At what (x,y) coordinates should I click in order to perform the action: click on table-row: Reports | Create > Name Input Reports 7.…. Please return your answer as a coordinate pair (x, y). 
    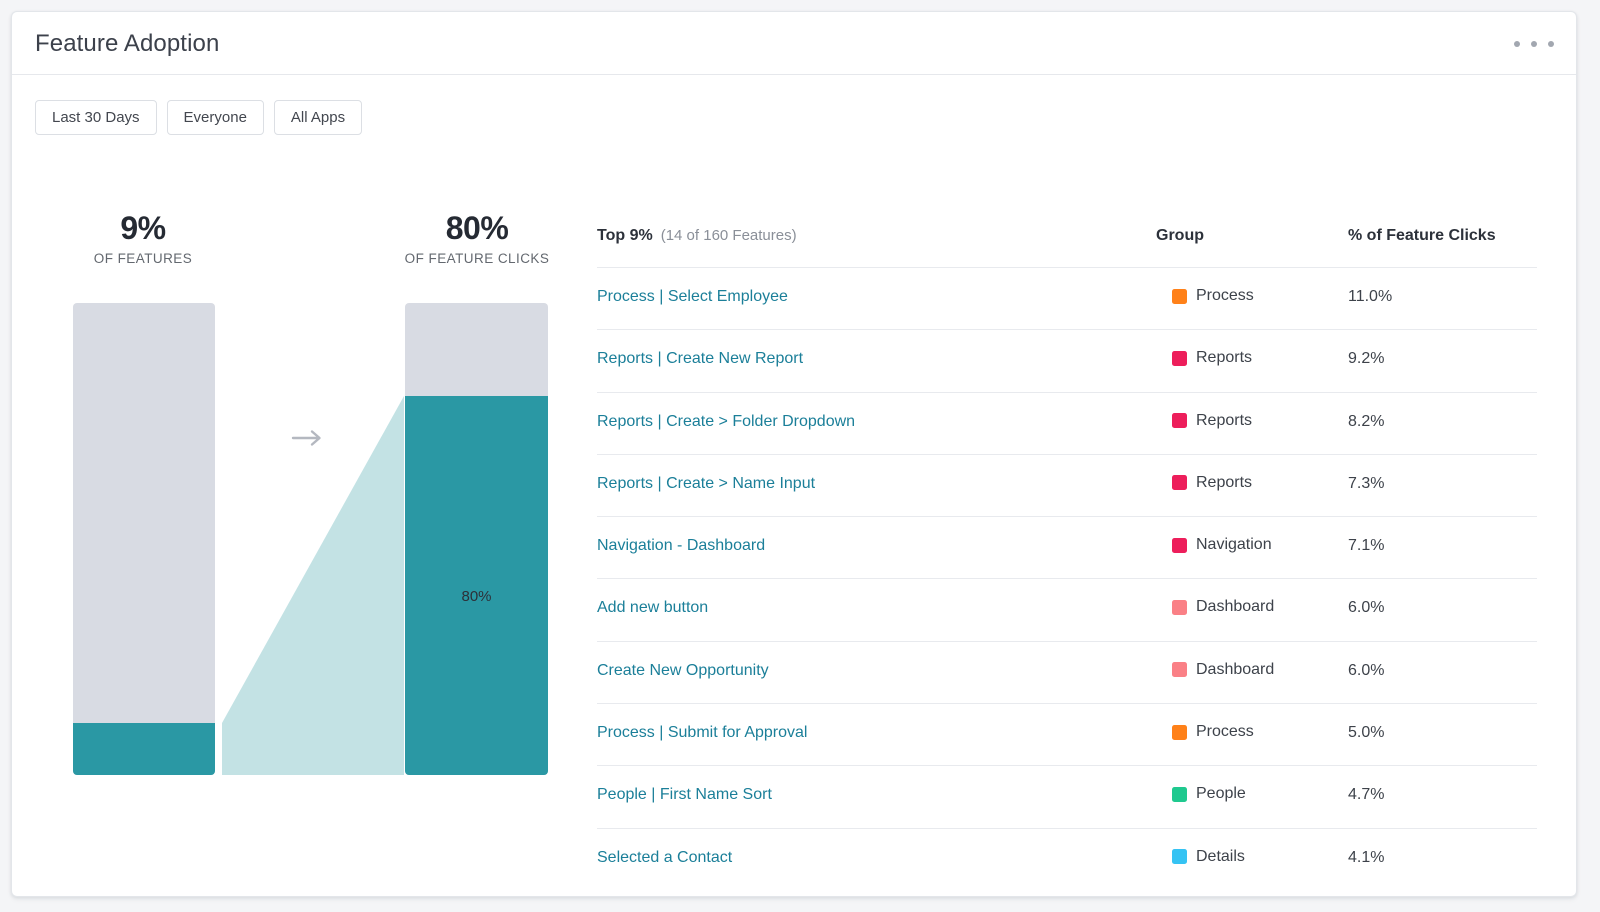
    Looking at the image, I should click on (1067, 484).